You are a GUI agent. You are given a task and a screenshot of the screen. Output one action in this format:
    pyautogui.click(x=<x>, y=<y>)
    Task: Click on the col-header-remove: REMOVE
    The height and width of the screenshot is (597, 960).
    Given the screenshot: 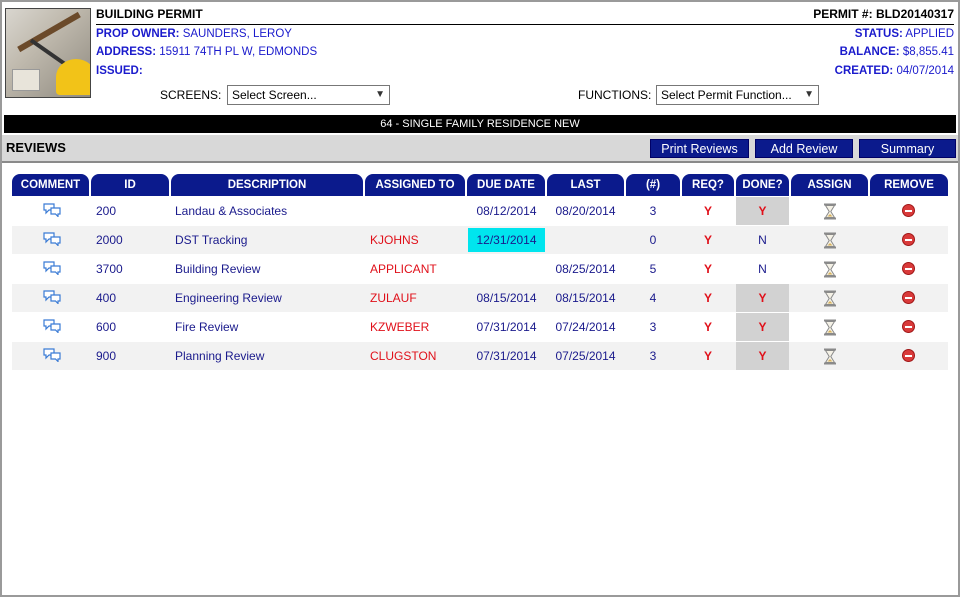 What is the action you would take?
    pyautogui.click(x=909, y=185)
    